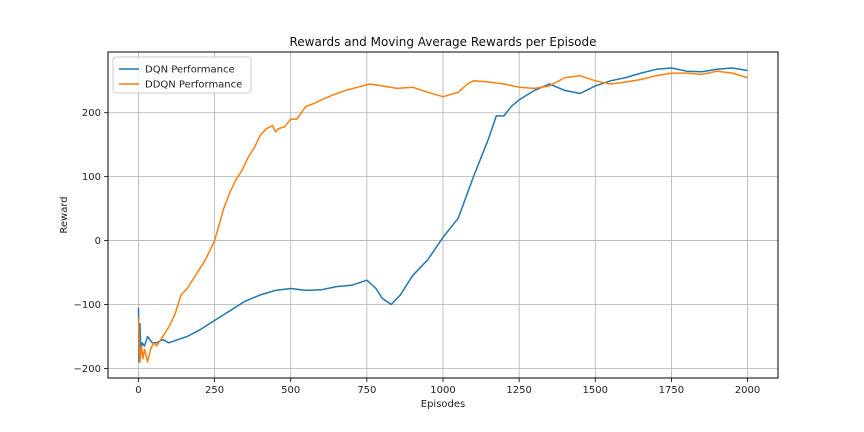  I want to click on x-axis-label: Episodes, so click(443, 404).